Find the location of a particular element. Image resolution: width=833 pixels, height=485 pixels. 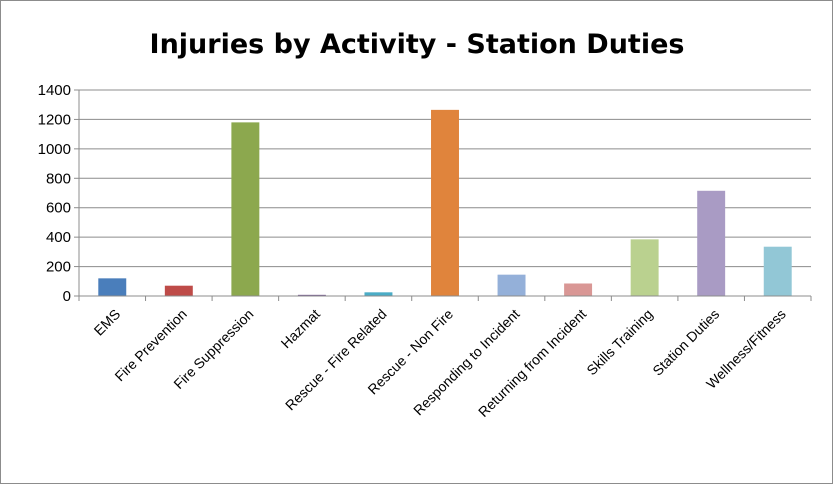

y-tick-label: 0 is located at coordinates (67, 296).